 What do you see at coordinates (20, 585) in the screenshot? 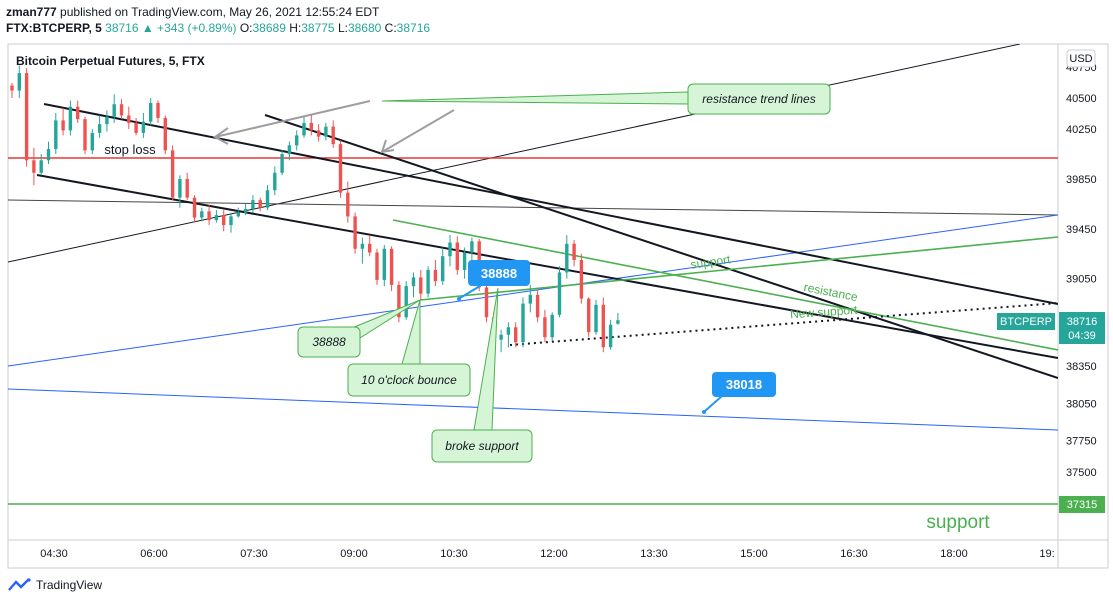
I see `tradingview-logo-icon` at bounding box center [20, 585].